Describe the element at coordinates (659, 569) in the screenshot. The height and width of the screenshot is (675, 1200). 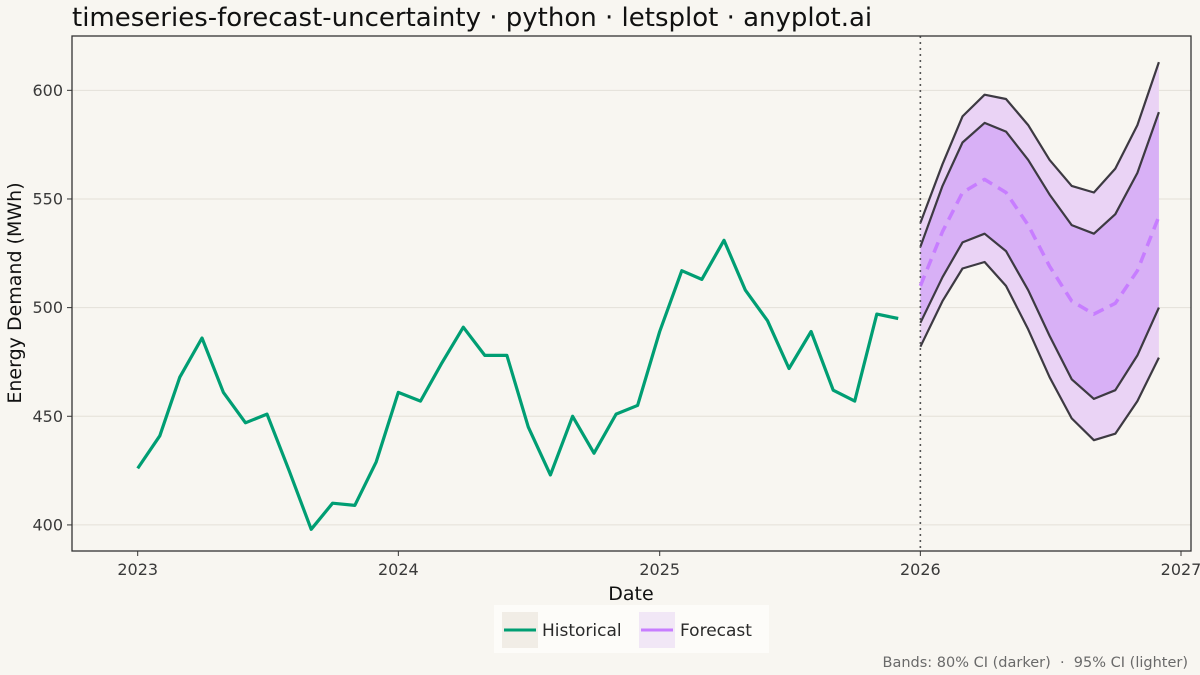
I see `x-tick-label: 2025` at that location.